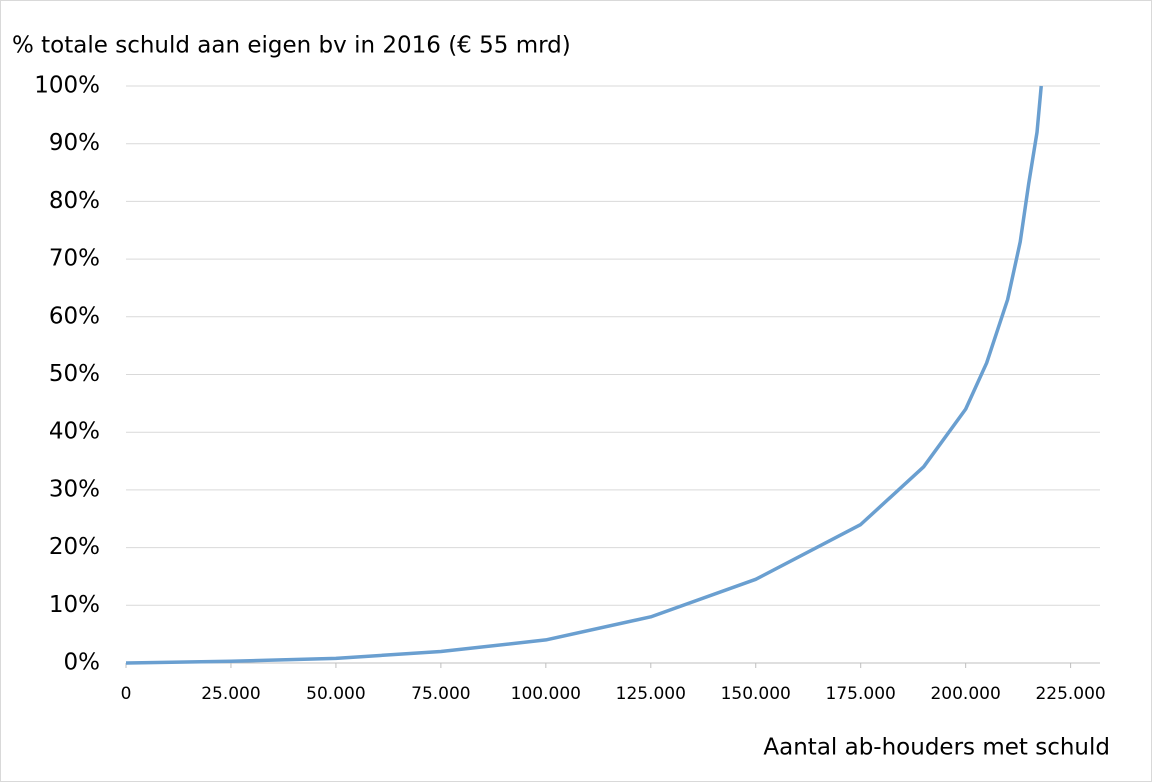  What do you see at coordinates (756, 694) in the screenshot?
I see `x-tick-label: 150.000` at bounding box center [756, 694].